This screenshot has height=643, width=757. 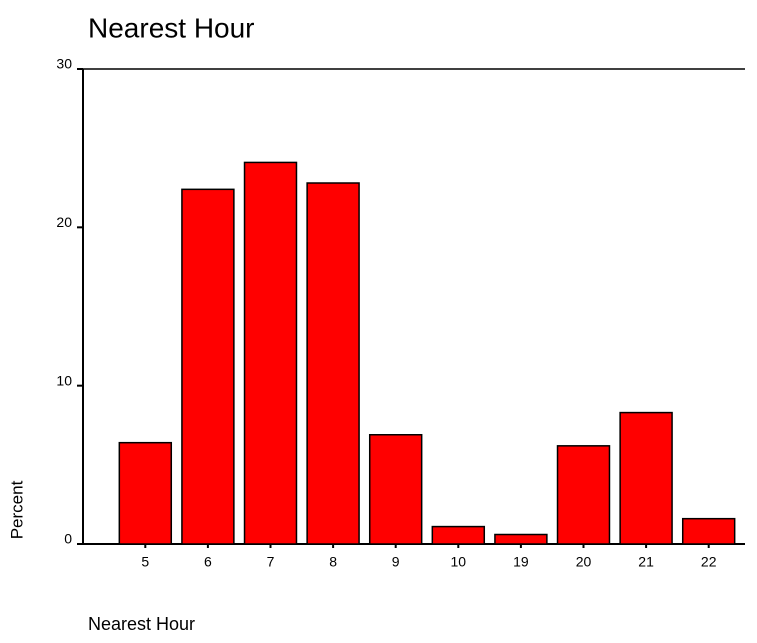 What do you see at coordinates (646, 562) in the screenshot?
I see `x-tick-label: 21` at bounding box center [646, 562].